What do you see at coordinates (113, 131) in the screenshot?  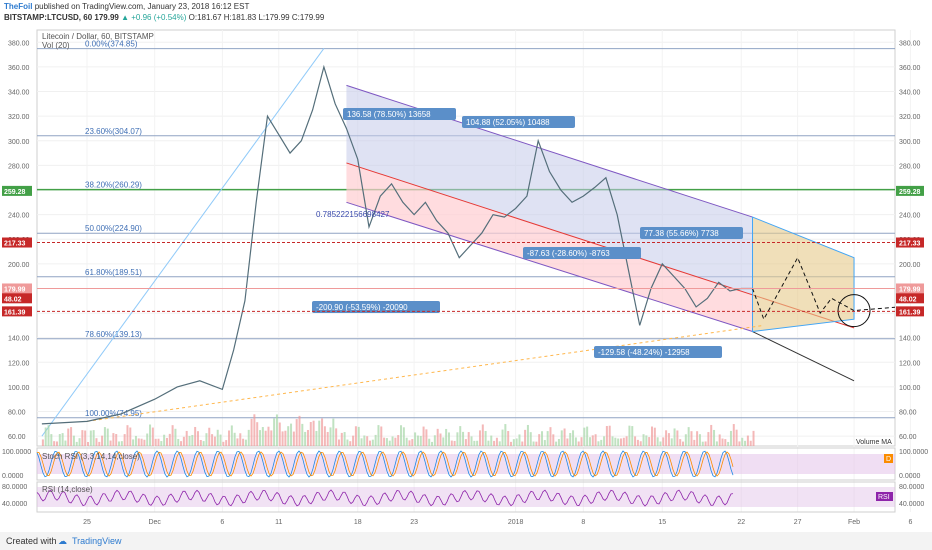 I see `fib-label: 23.60%(304.07)` at bounding box center [113, 131].